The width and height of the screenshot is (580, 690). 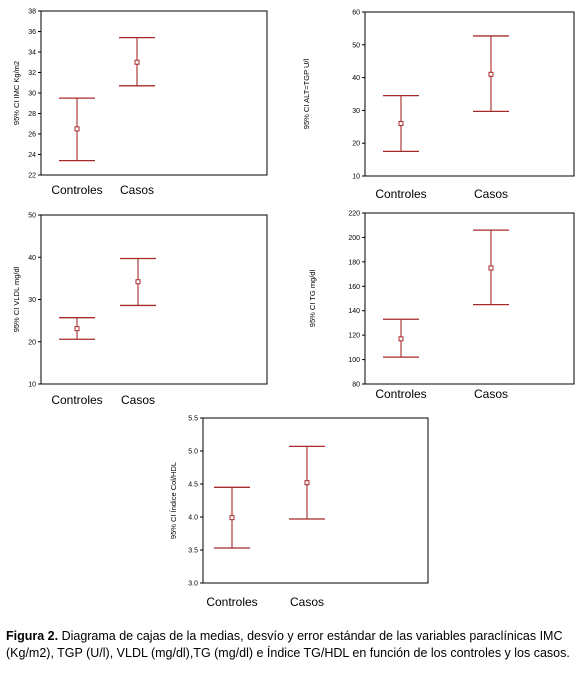 I want to click on y-tick-label: 180, so click(x=354, y=262).